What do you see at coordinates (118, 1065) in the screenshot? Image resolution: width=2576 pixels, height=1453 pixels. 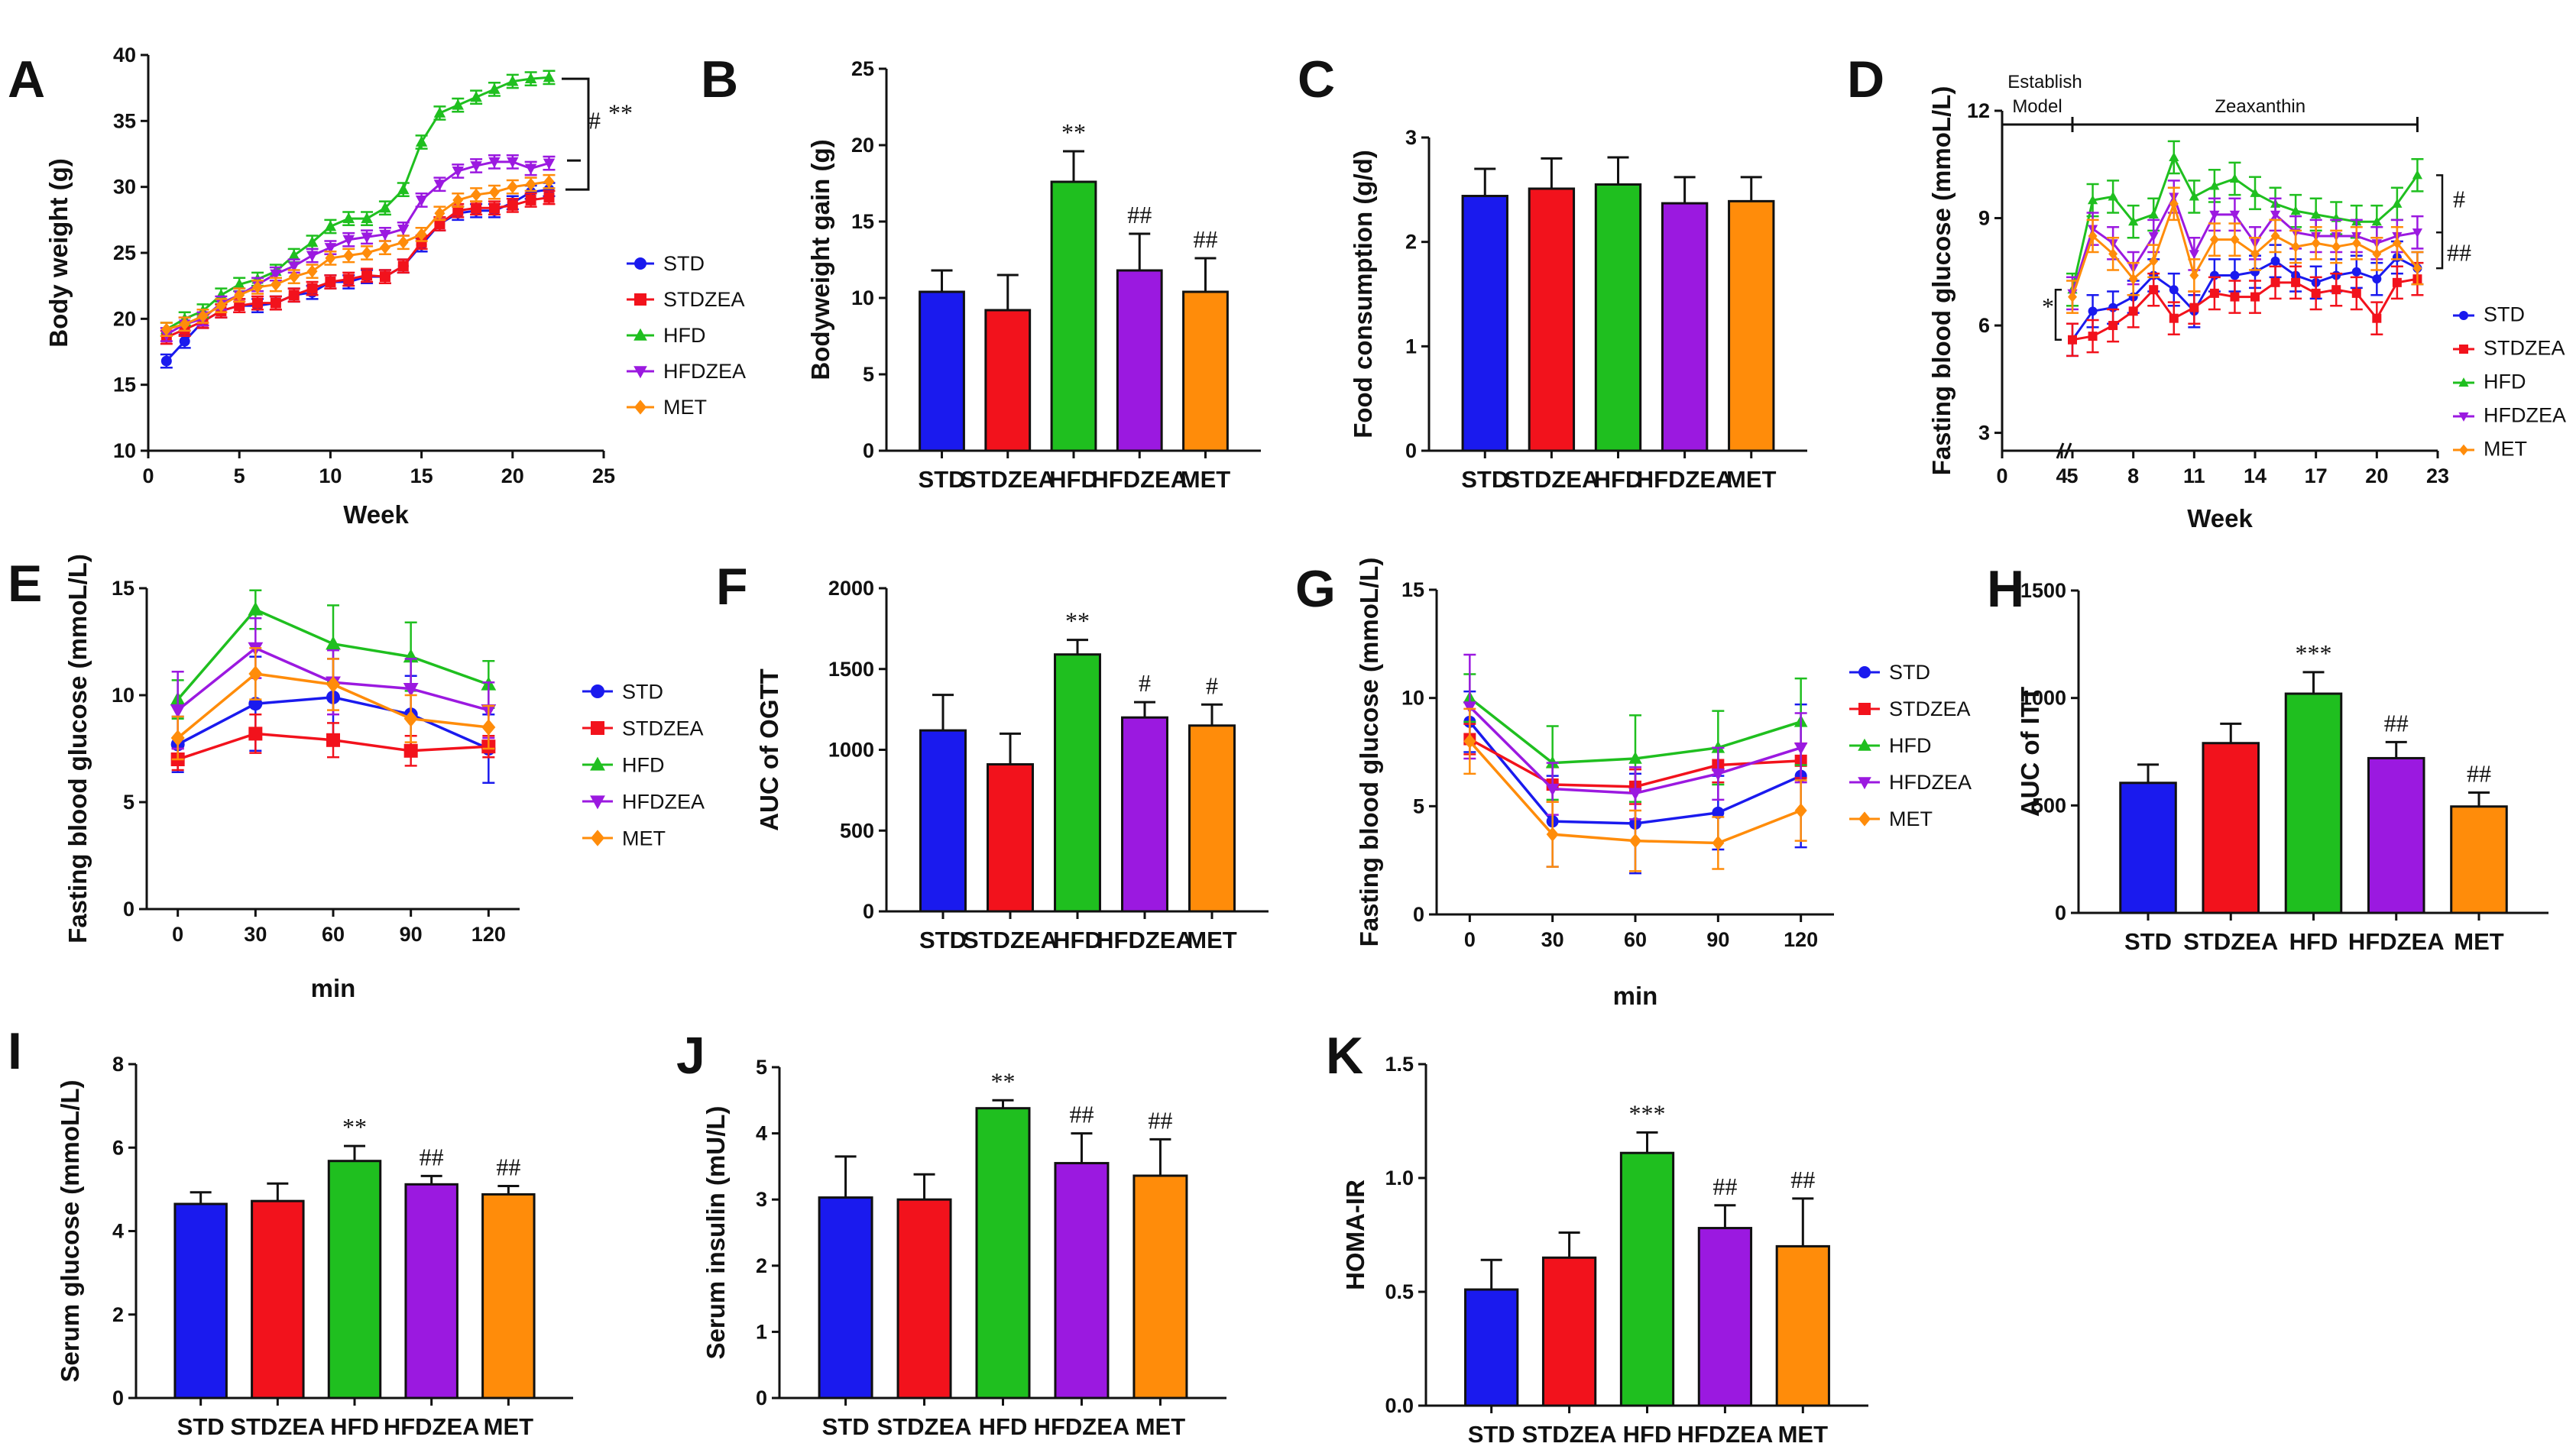 I see `y-tick-label: 8` at bounding box center [118, 1065].